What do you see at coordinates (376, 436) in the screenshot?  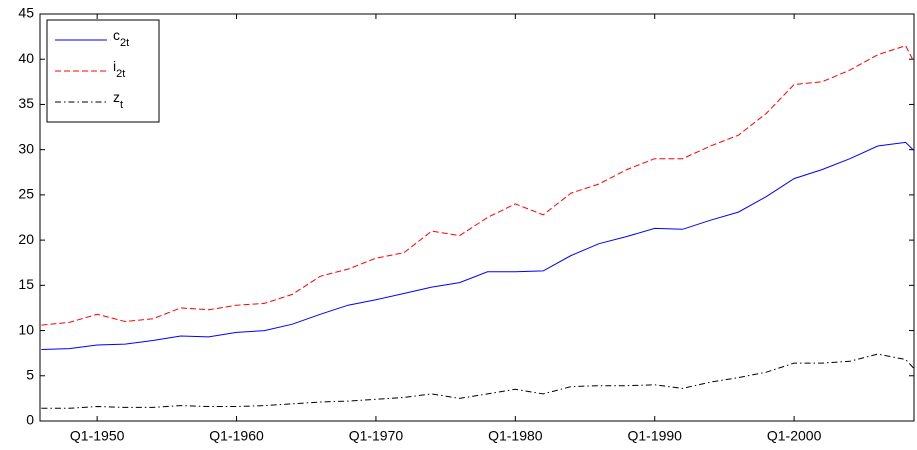 I see `x-tick-label: Q1-1970` at bounding box center [376, 436].